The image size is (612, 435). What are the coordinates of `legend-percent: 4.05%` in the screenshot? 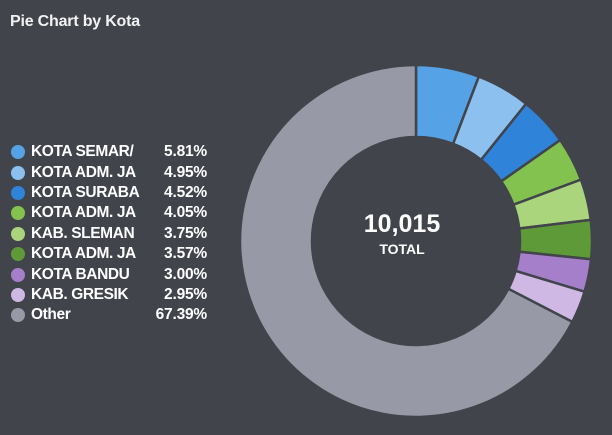 It's located at (185, 213).